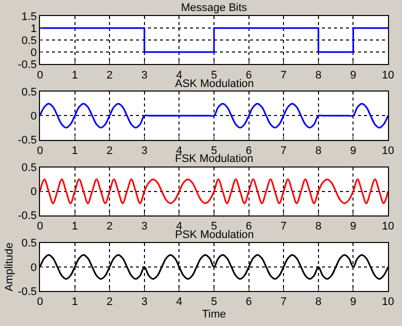 The width and height of the screenshot is (402, 326). Describe the element at coordinates (33, 28) in the screenshot. I see `y-tick-label: 1` at that location.